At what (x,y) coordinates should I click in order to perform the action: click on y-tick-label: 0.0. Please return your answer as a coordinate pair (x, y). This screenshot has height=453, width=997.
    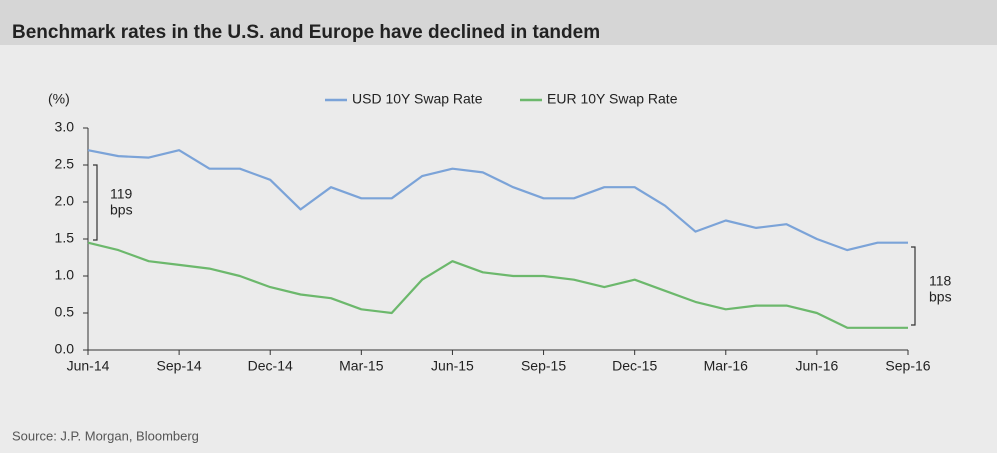
    Looking at the image, I should click on (65, 349).